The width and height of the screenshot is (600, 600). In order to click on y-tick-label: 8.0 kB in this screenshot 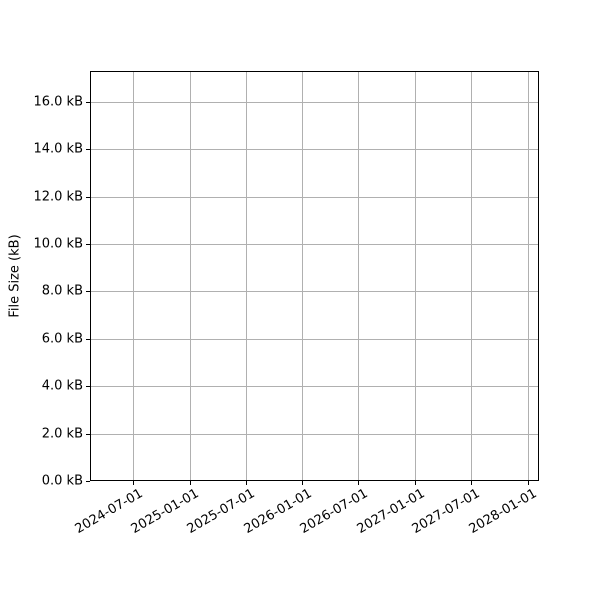, I will do `click(62, 291)`.